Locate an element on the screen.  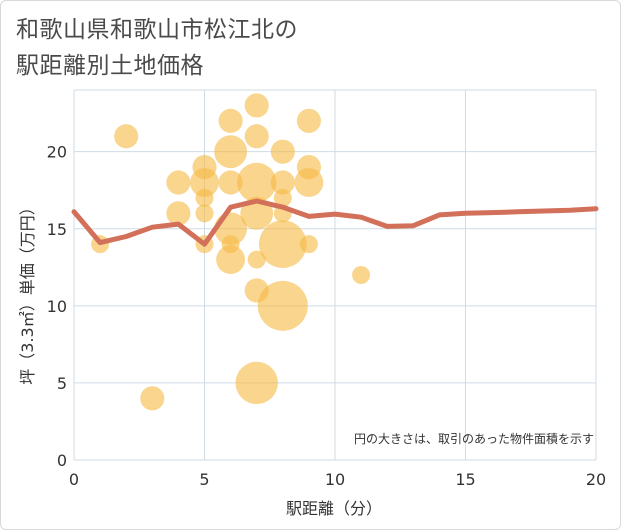
x-tick-label-0: 0 is located at coordinates (74, 479).